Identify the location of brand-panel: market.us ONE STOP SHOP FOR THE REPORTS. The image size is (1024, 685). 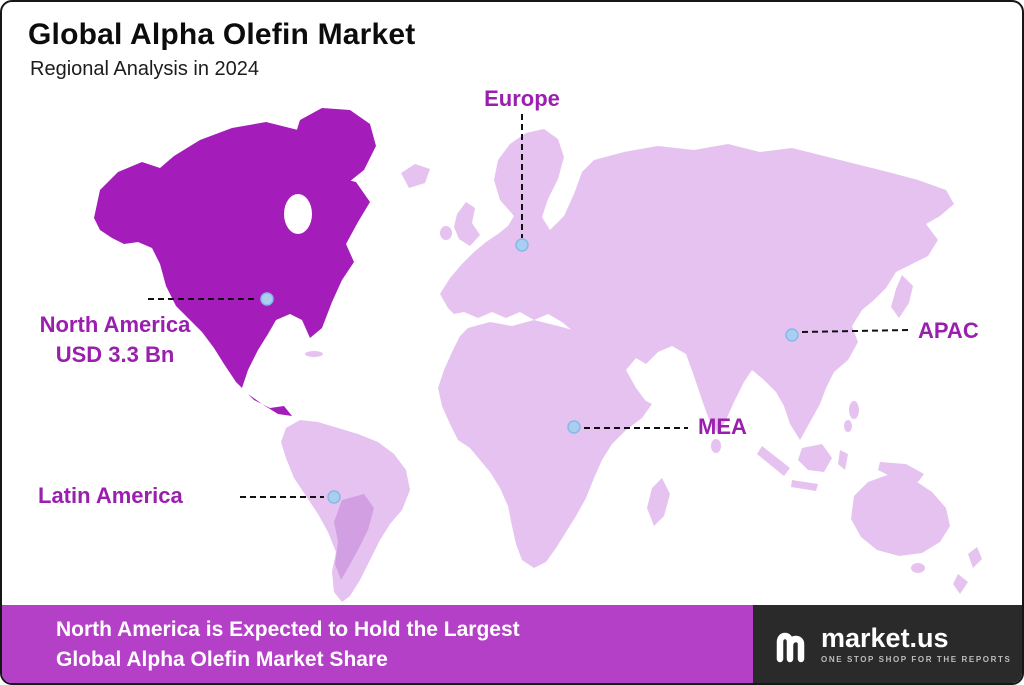
(887, 644).